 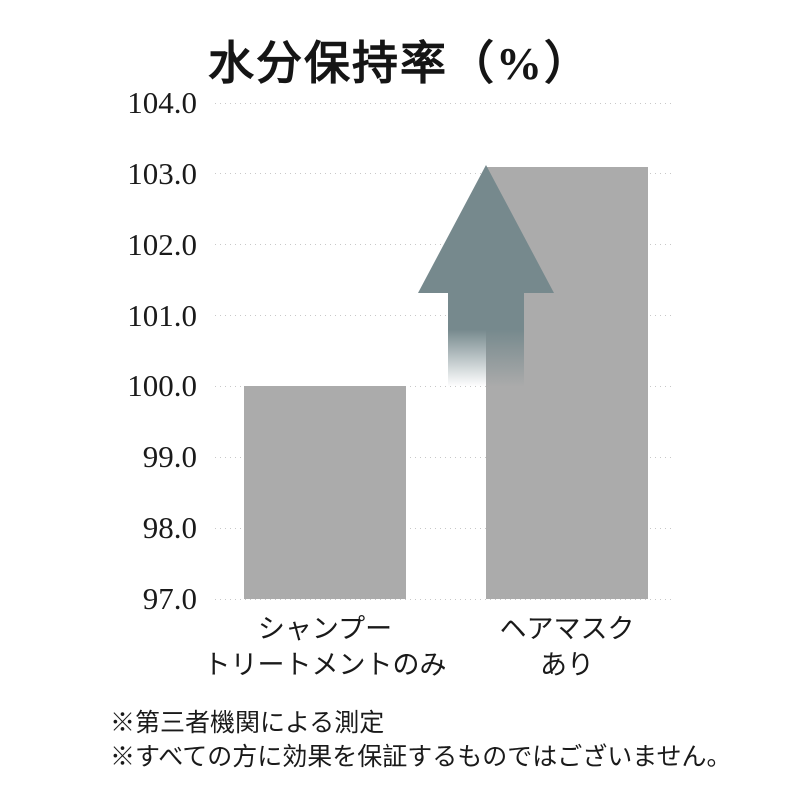 What do you see at coordinates (162, 244) in the screenshot?
I see `y-axis-tick-label: 102.0` at bounding box center [162, 244].